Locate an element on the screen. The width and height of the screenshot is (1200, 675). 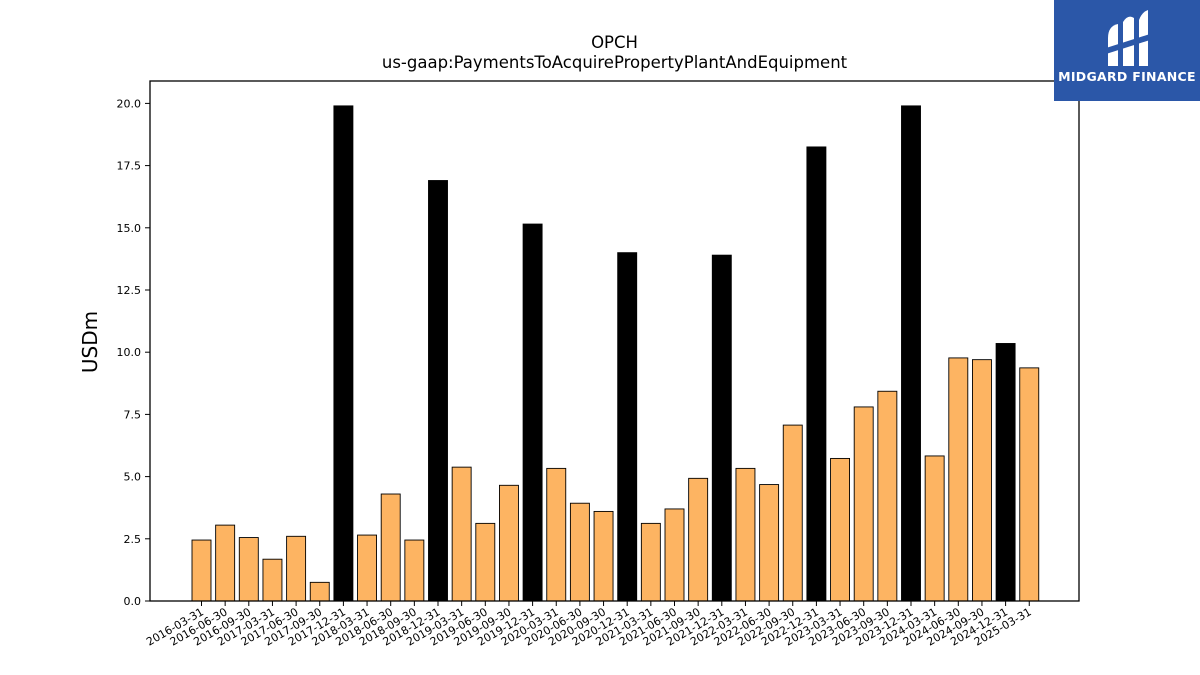
midgard-finance-logo: MIDGARD FINANCE is located at coordinates (1127, 50).